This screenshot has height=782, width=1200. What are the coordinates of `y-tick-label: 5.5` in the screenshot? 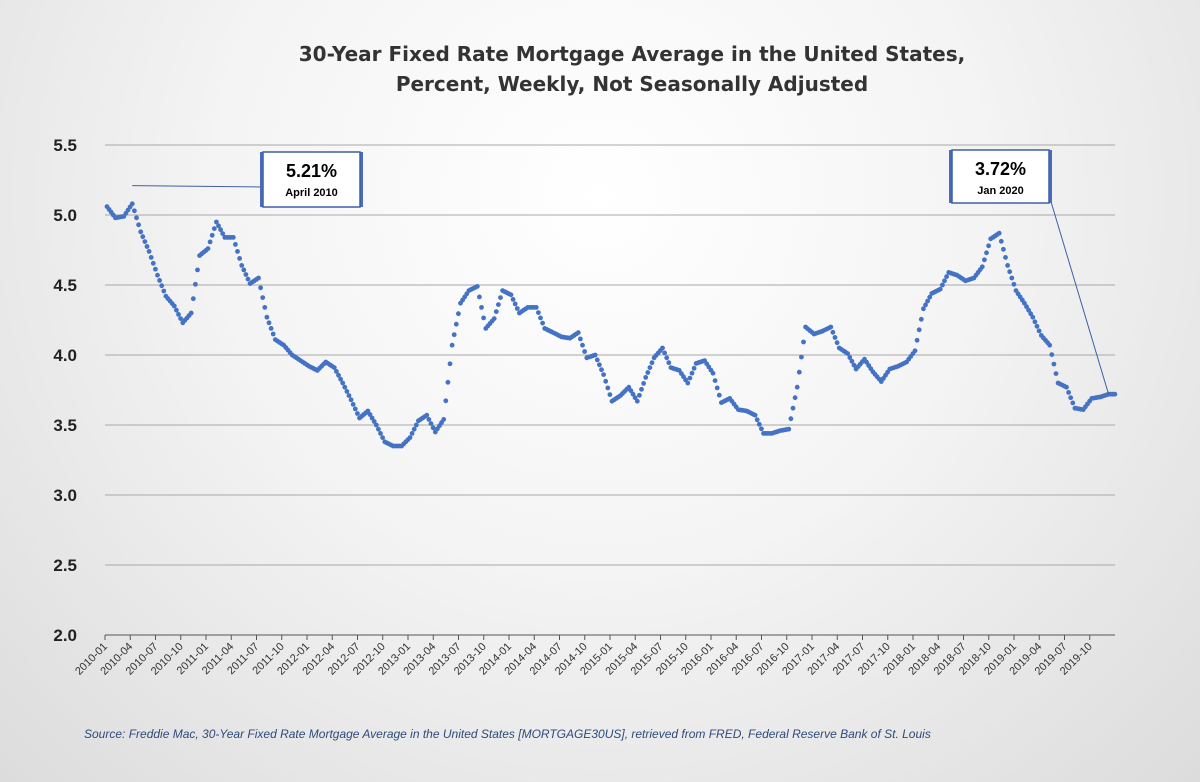 It's located at (65, 145).